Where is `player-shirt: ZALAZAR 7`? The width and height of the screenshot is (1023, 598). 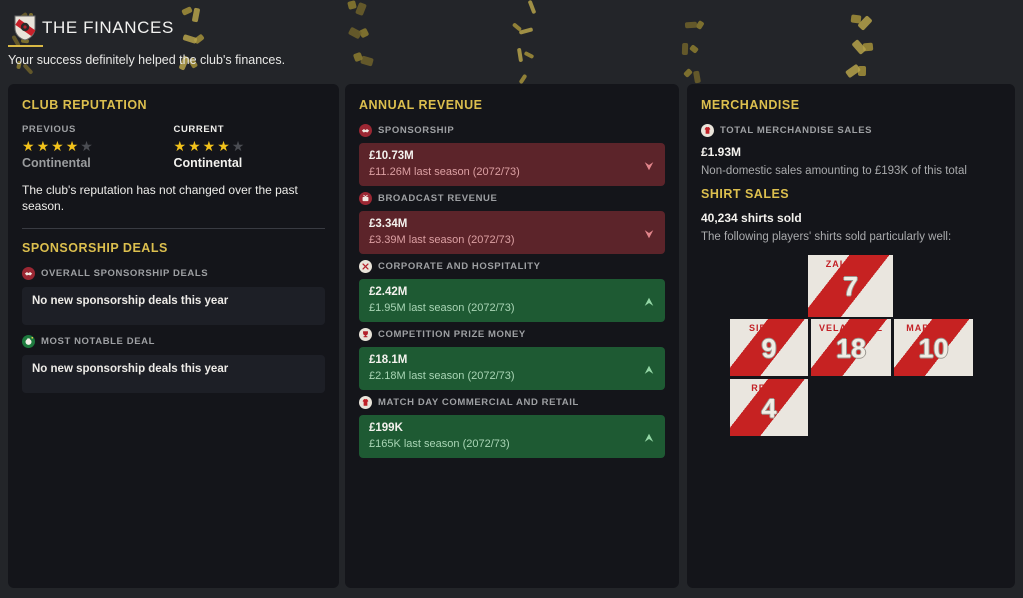
player-shirt: ZALAZAR 7 is located at coordinates (850, 286).